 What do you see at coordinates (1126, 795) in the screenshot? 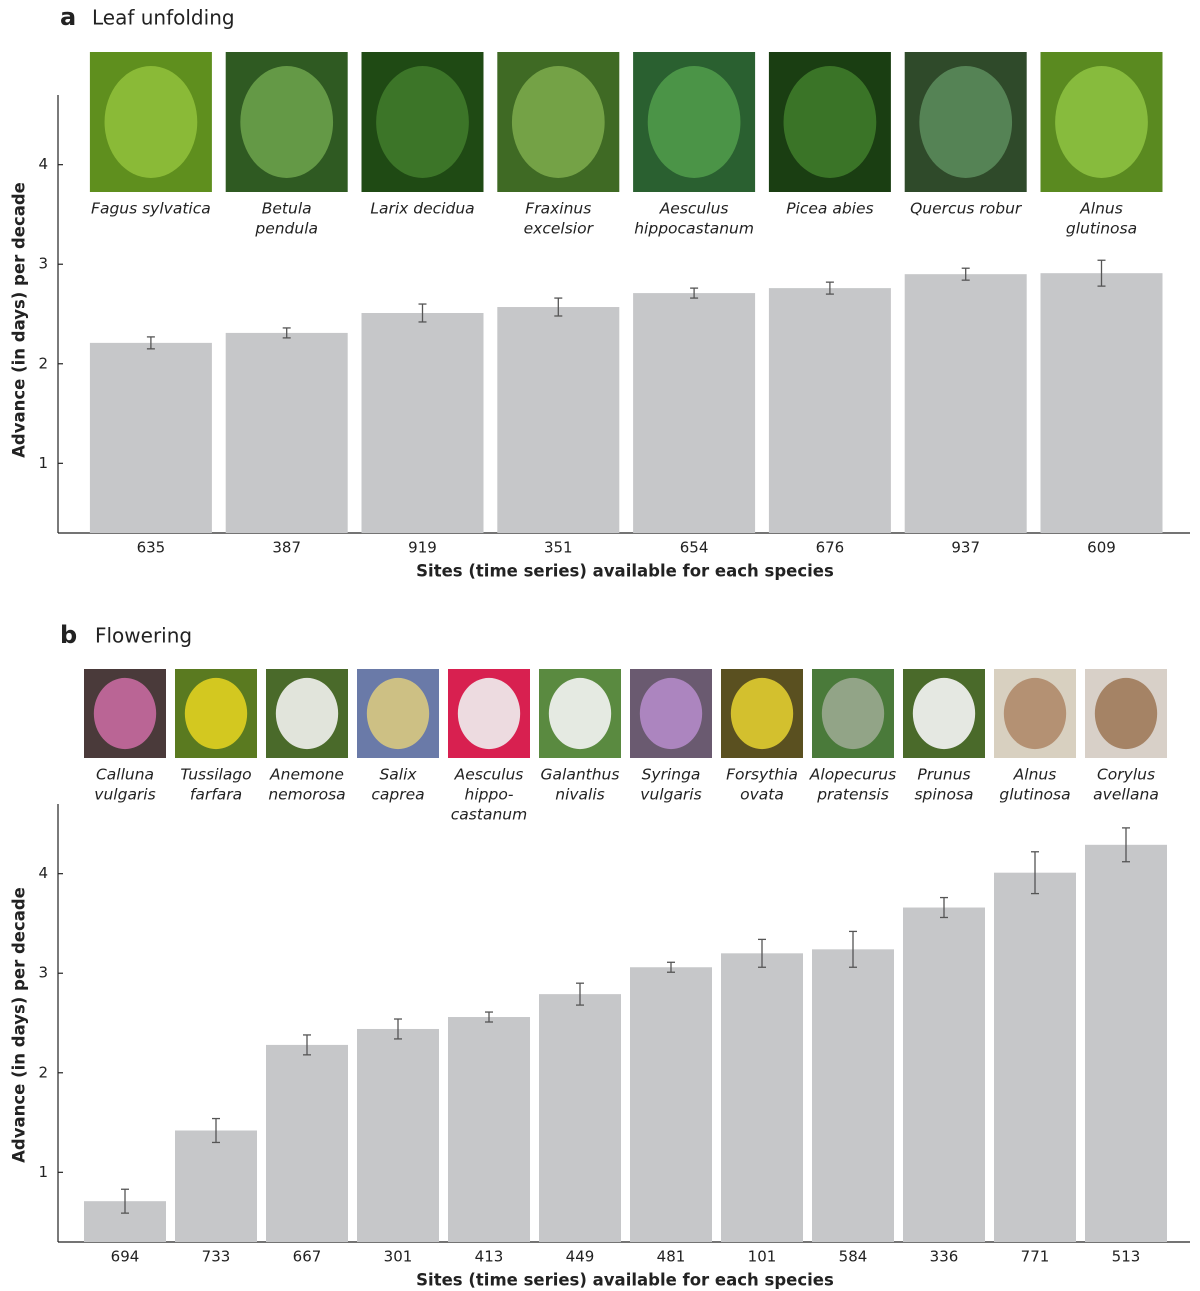
I see `species-name: avellana` at bounding box center [1126, 795].